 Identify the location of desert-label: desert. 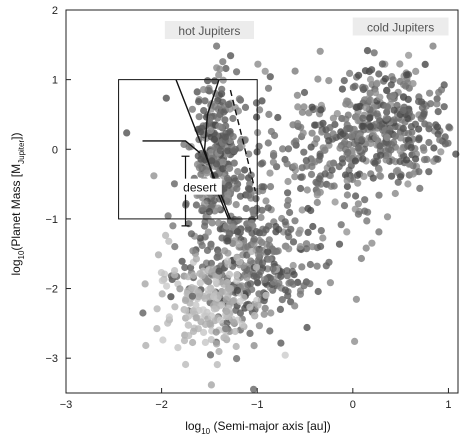
(200, 188).